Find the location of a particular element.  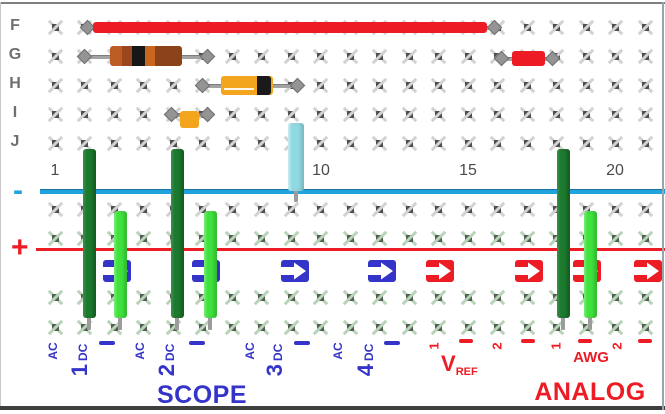

long-red-jumper-wire is located at coordinates (290, 27).